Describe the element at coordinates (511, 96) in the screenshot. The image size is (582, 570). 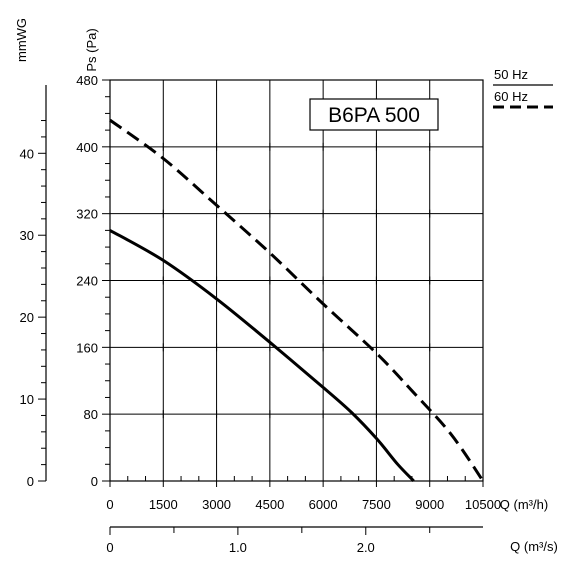
I see `legend-label-60hz: 60 Hz` at that location.